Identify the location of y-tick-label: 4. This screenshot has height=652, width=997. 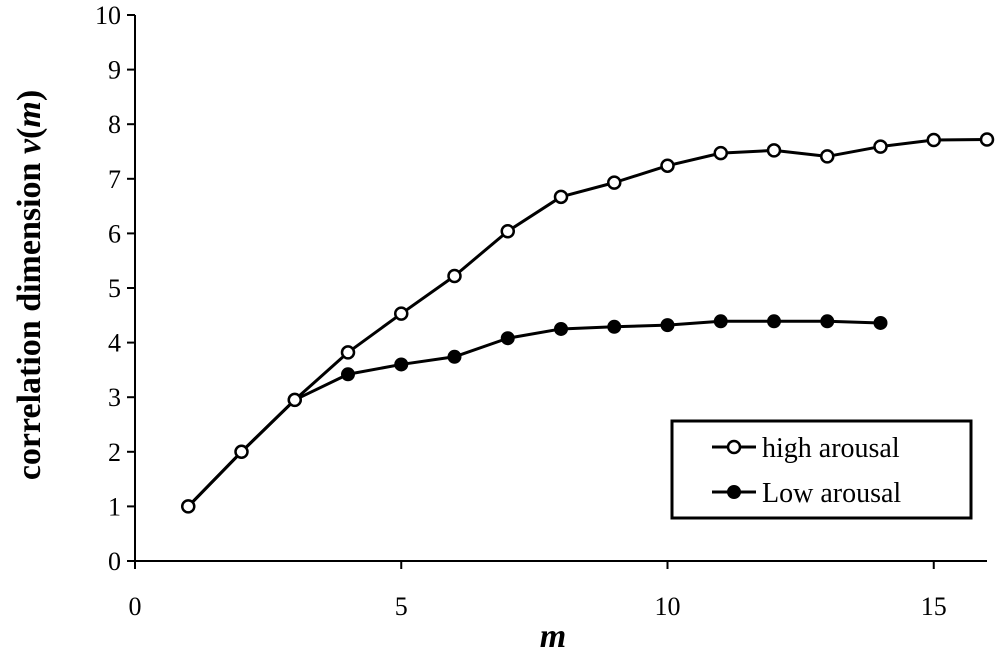
(114, 343).